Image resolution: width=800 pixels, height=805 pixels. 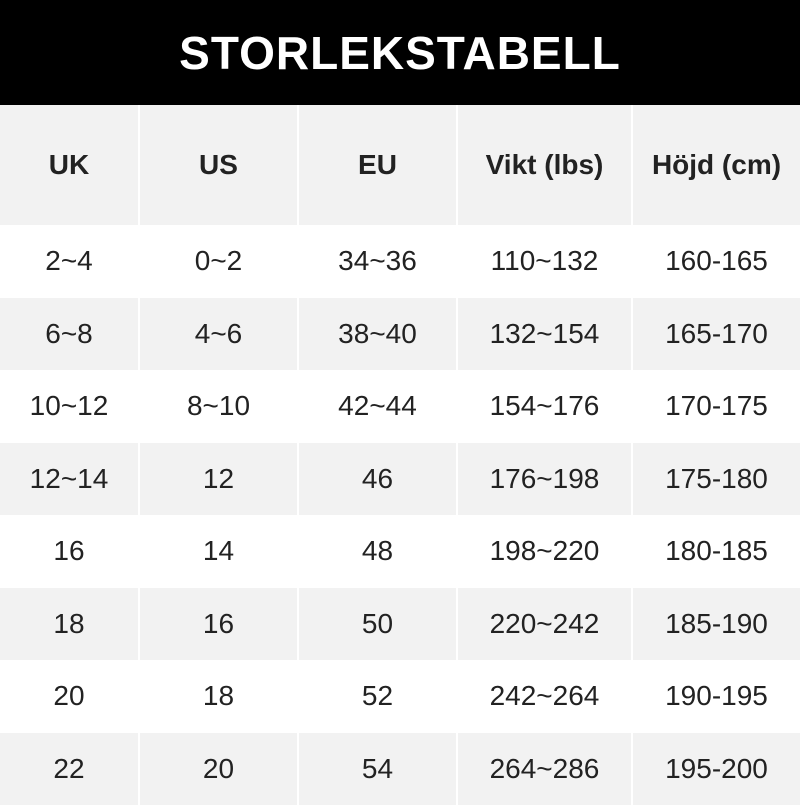 I want to click on header-height: Höjd (cm), so click(x=716, y=165).